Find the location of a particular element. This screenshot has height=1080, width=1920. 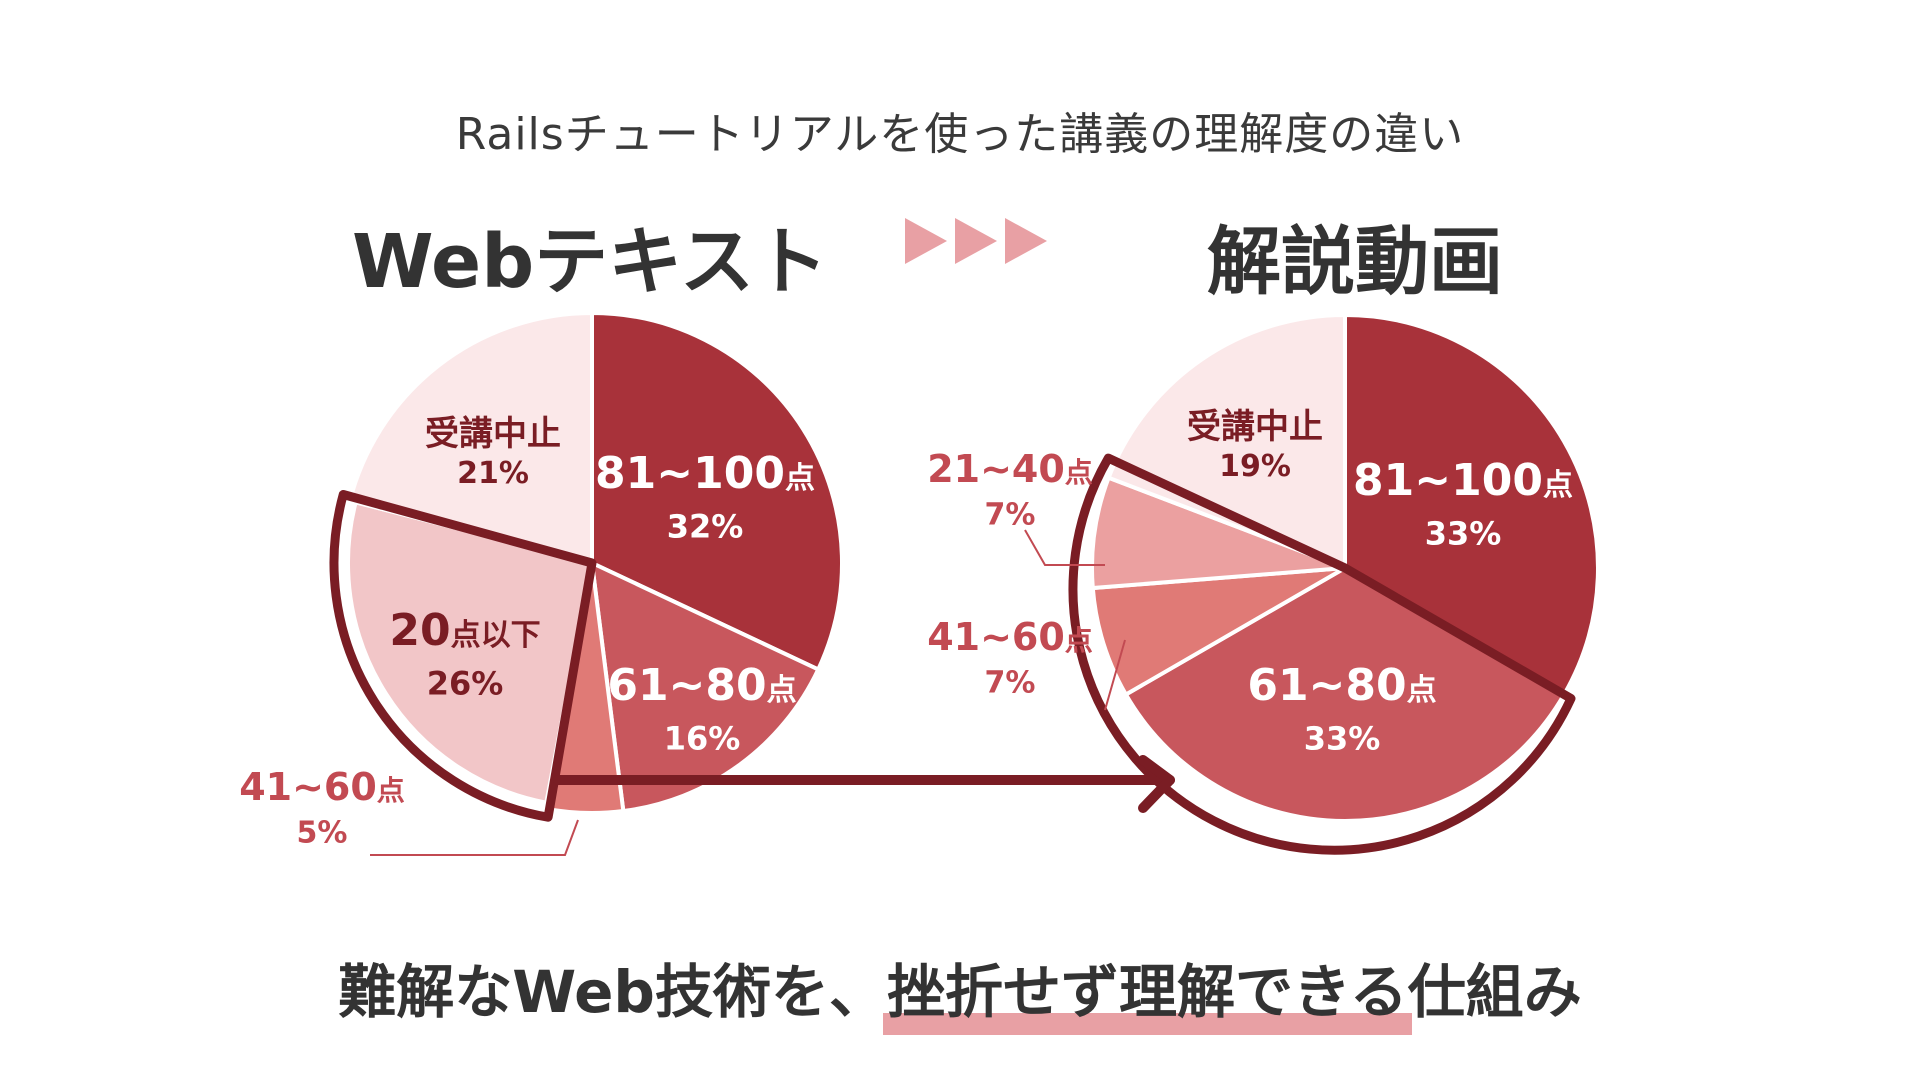

slice-right-0-label: 81~100点 is located at coordinates (1463, 480).